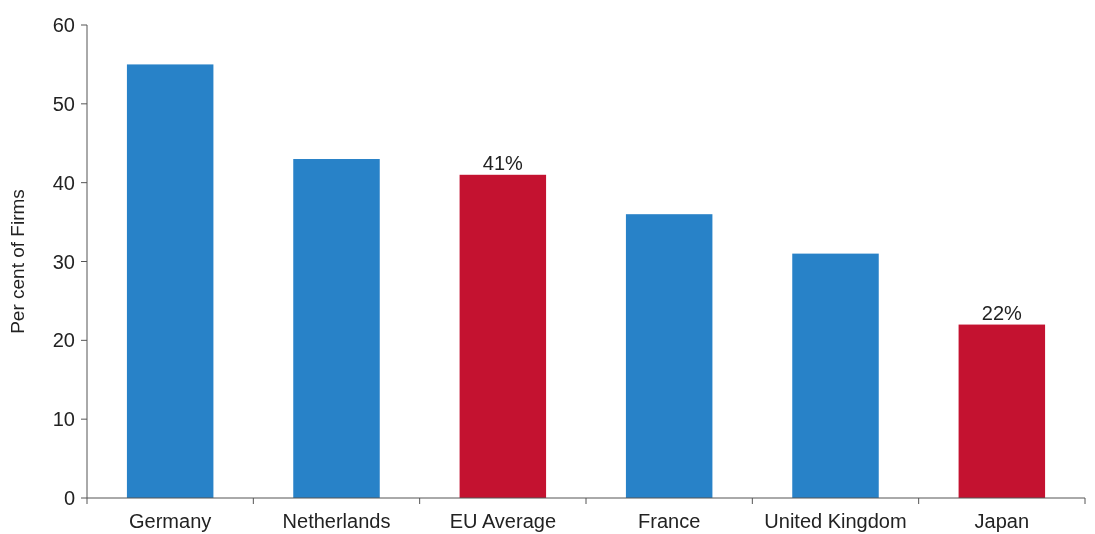 This screenshot has width=1095, height=534. What do you see at coordinates (1002, 521) in the screenshot?
I see `x-tick-label: Japan` at bounding box center [1002, 521].